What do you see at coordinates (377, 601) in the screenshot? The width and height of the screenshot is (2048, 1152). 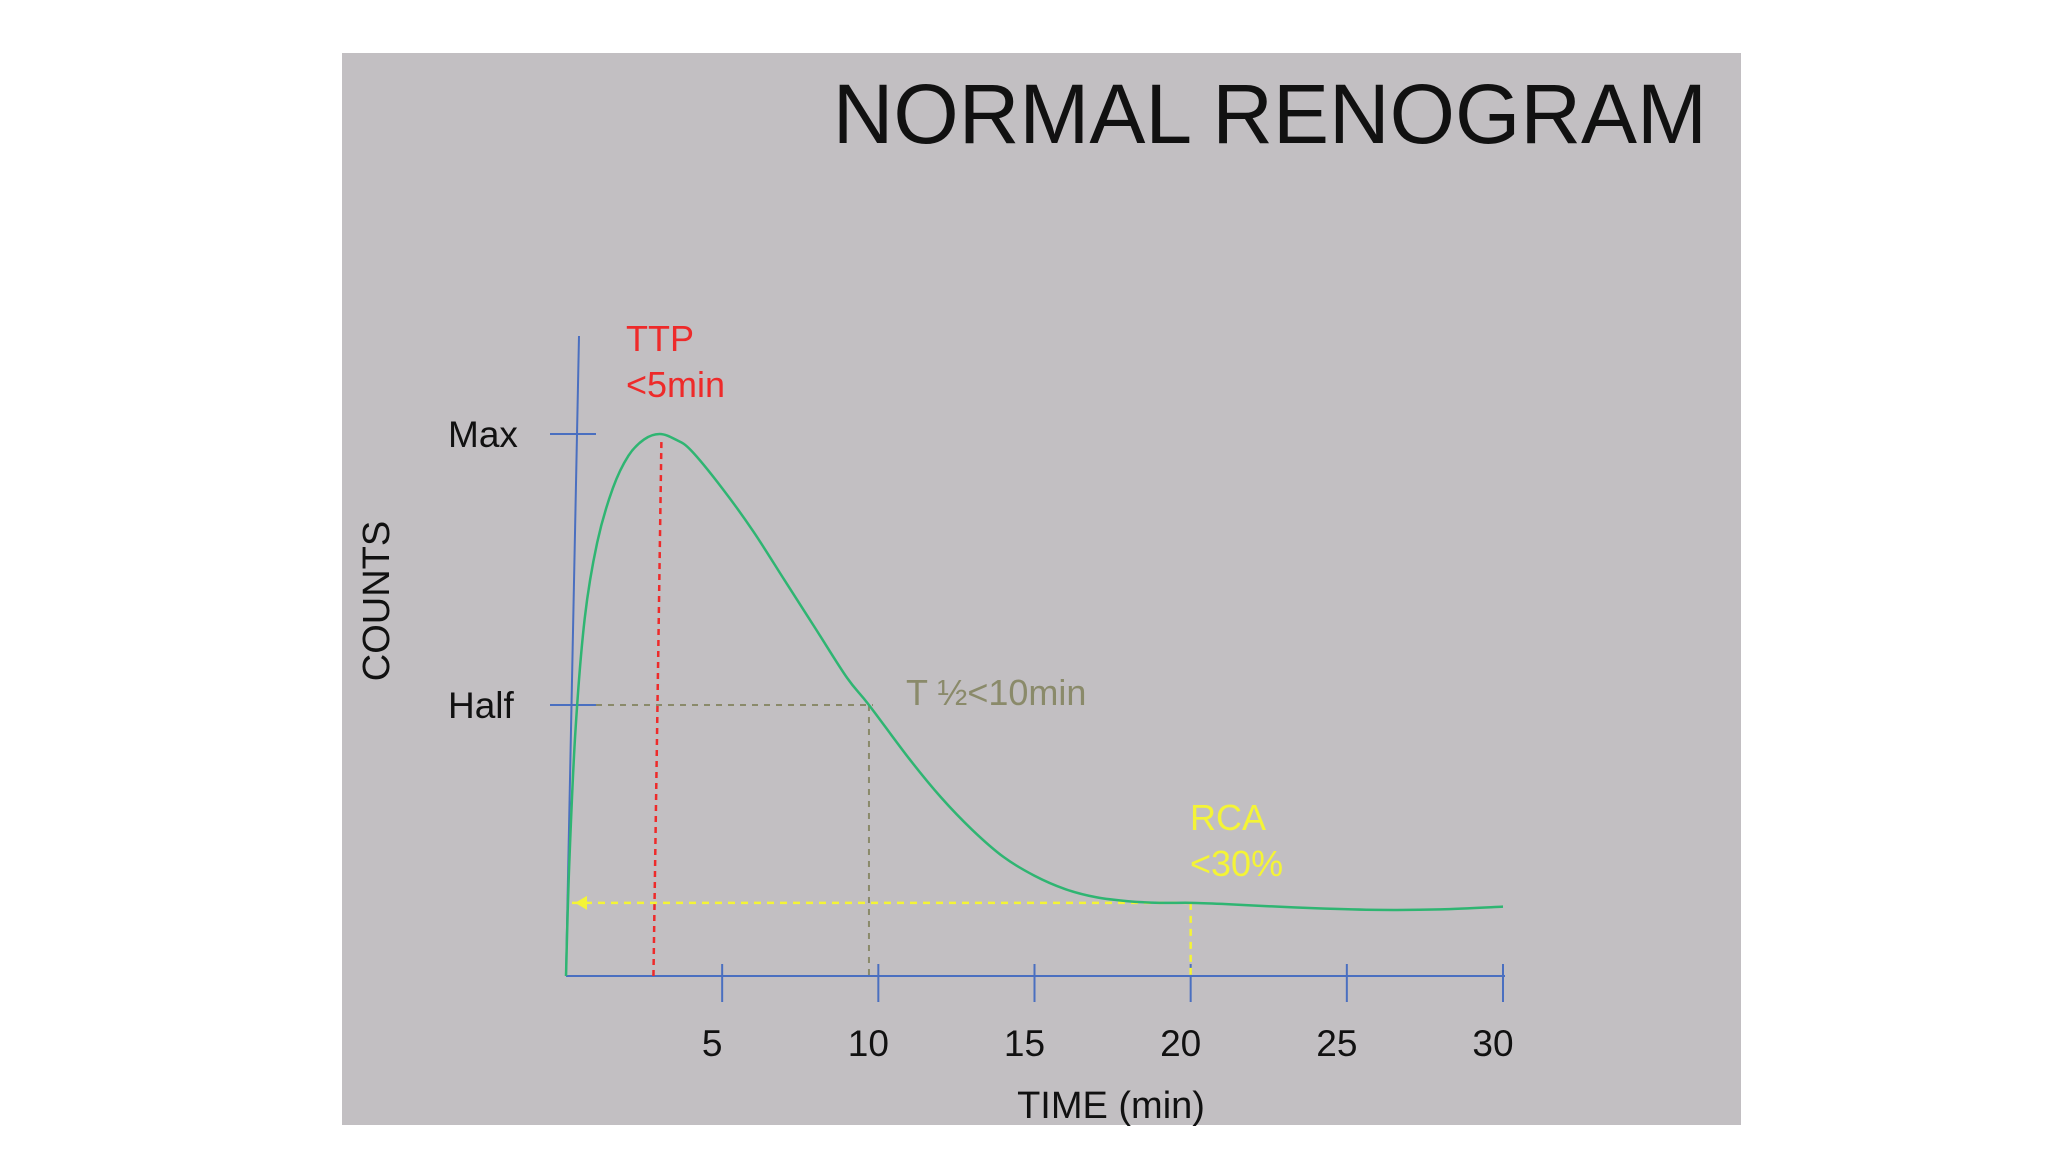 I see `y-axis-label: COUNTS` at bounding box center [377, 601].